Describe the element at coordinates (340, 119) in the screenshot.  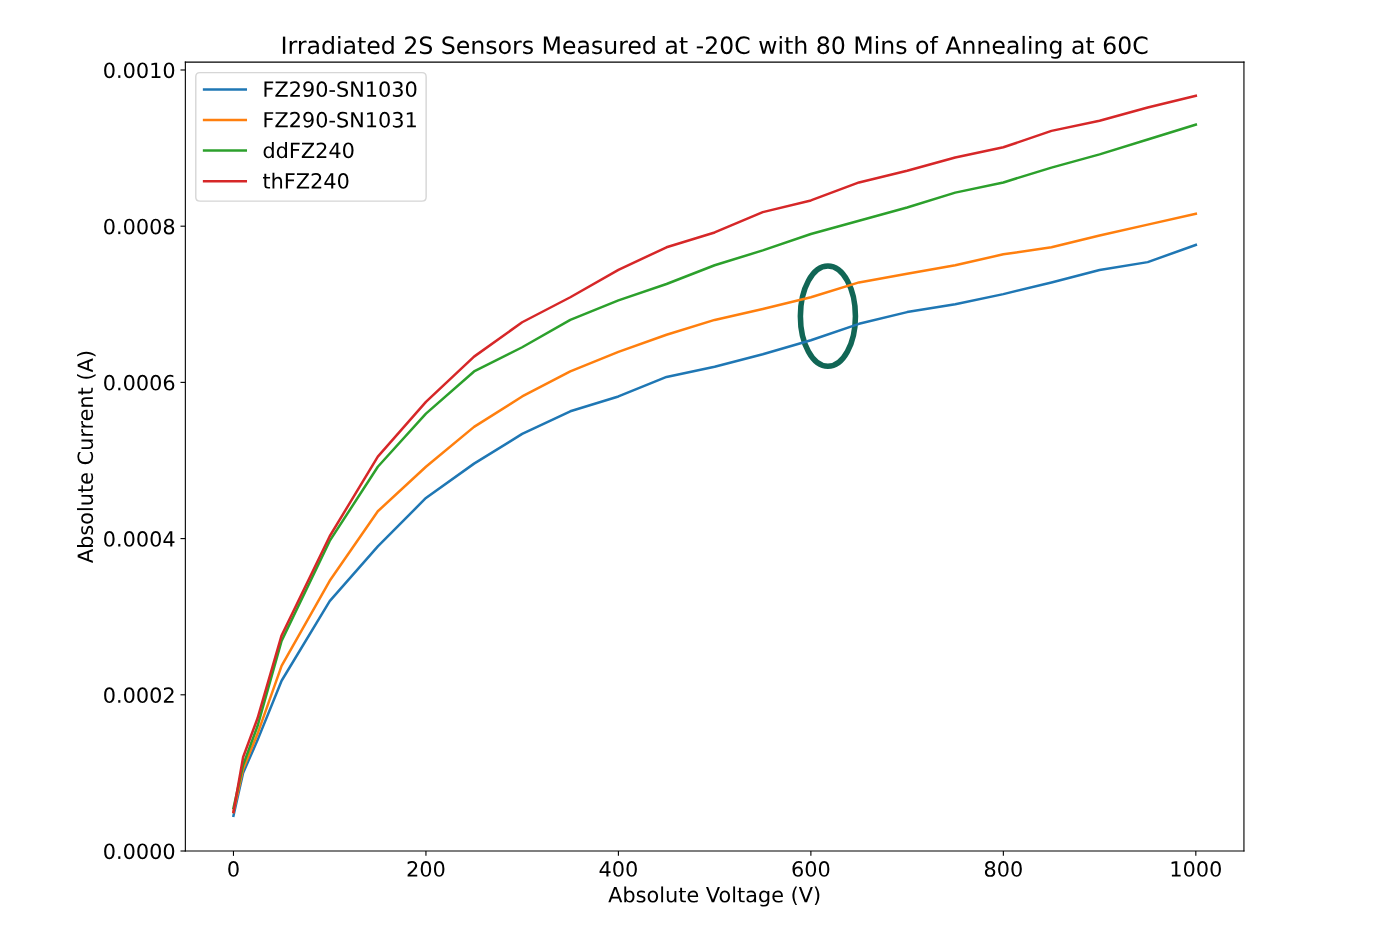
I see `legend-label: FZ290-SN1031` at that location.